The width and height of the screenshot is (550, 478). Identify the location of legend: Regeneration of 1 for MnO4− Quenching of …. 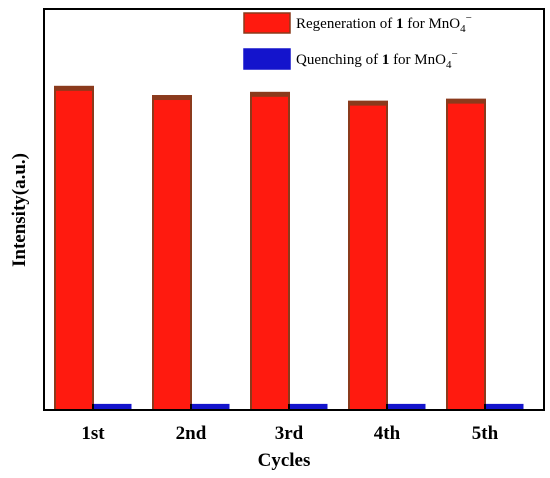
(357, 41).